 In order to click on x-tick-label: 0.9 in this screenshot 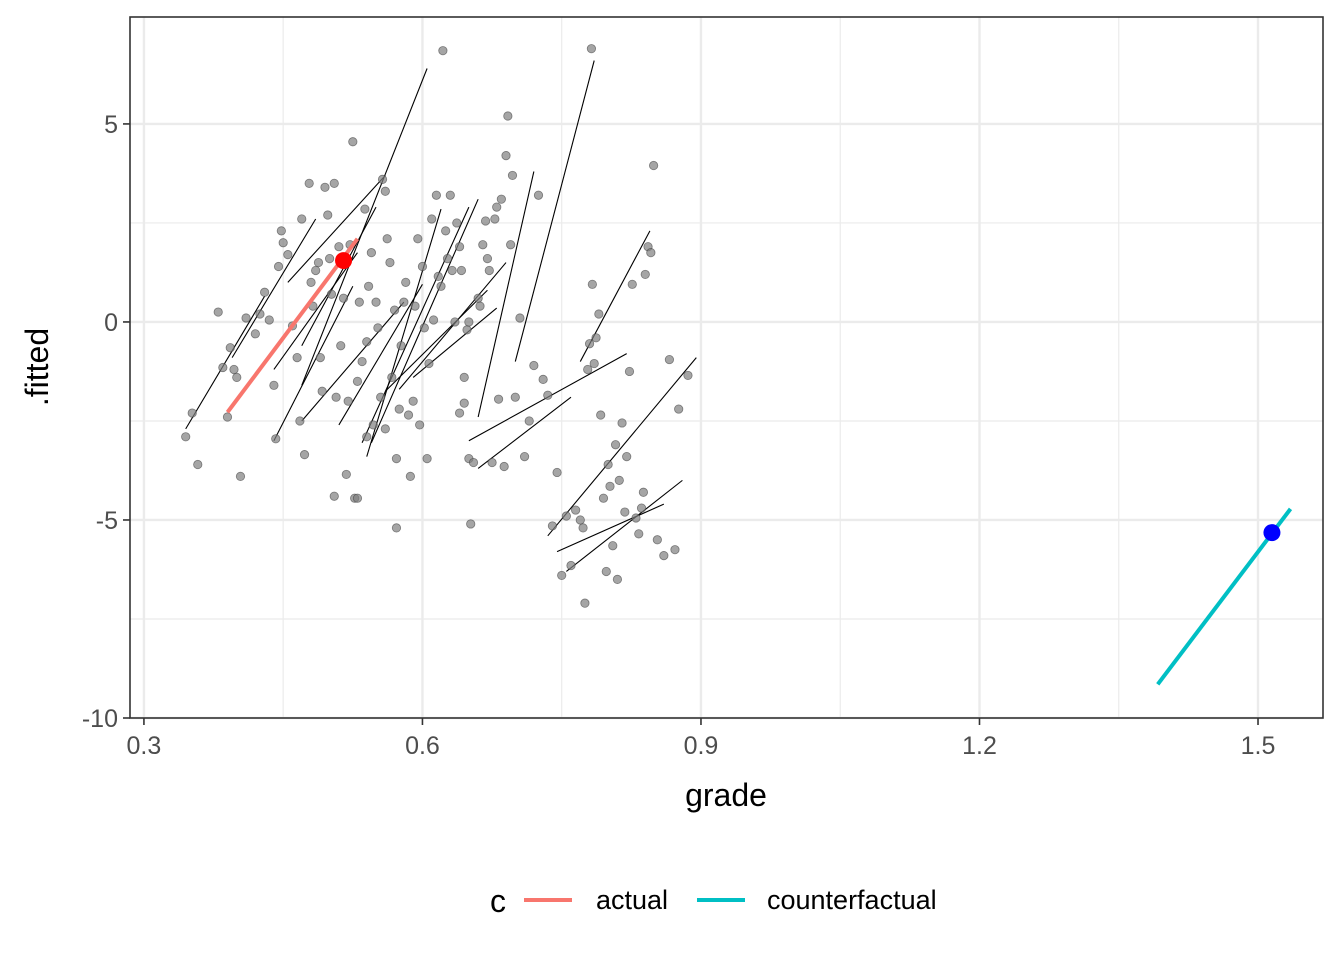, I will do `click(701, 746)`.